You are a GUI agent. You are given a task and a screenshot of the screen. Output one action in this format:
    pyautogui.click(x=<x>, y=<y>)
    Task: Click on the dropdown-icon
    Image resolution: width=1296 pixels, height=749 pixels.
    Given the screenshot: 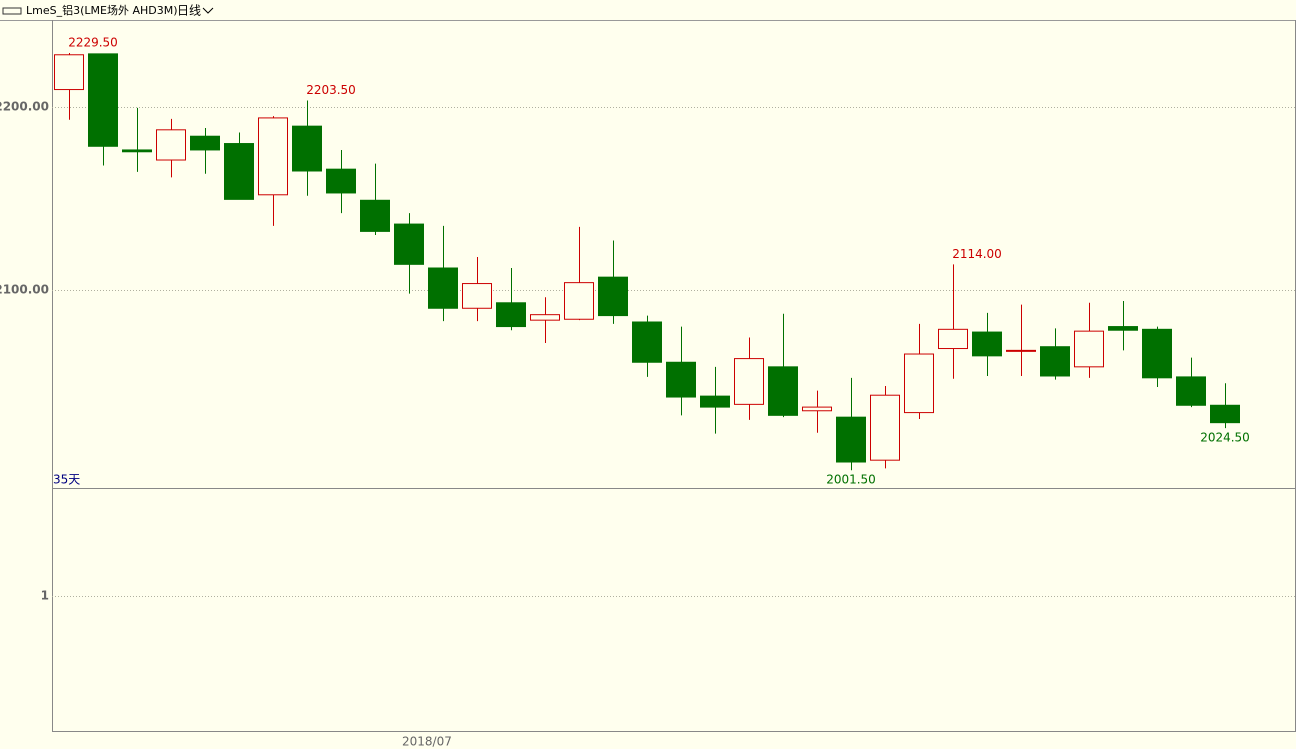 What is the action you would take?
    pyautogui.click(x=208, y=10)
    